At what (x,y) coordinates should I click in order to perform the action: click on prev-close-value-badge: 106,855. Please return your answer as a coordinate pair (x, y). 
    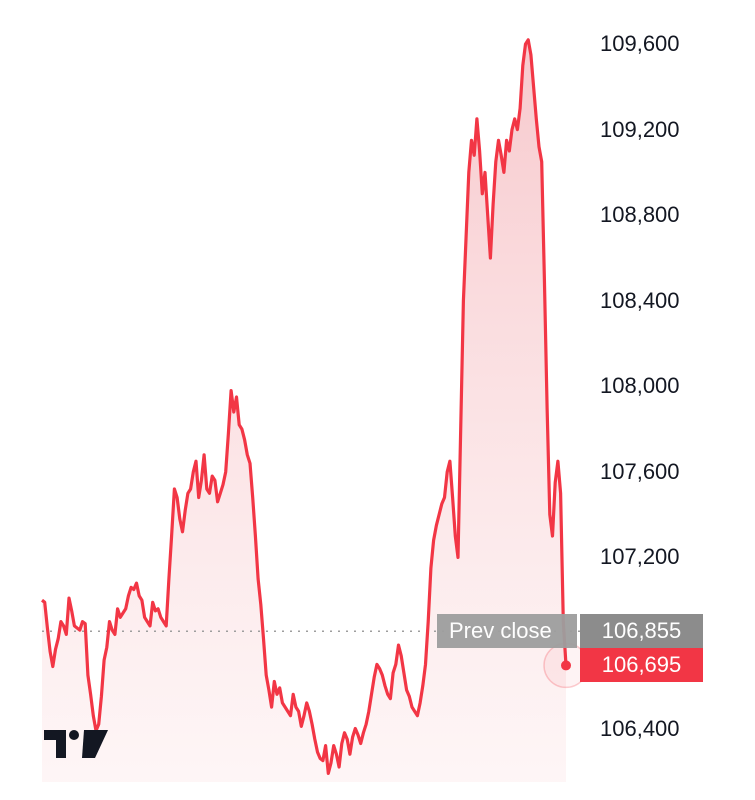
    Looking at the image, I should click on (641, 631).